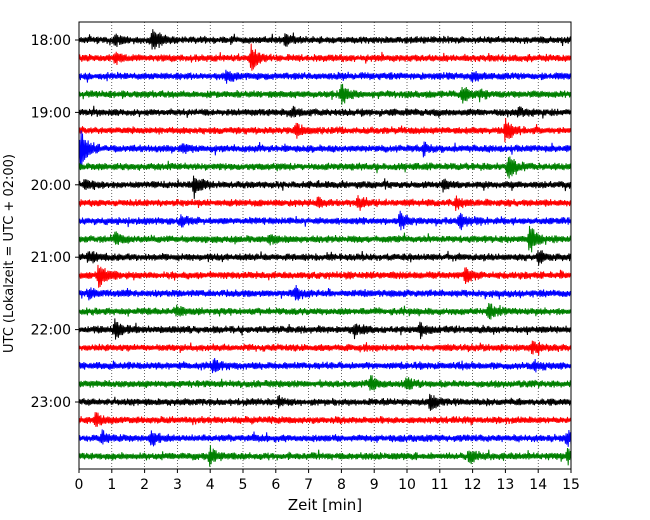 This screenshot has height=520, width=650. I want to click on x-tick-label: 2, so click(144, 485).